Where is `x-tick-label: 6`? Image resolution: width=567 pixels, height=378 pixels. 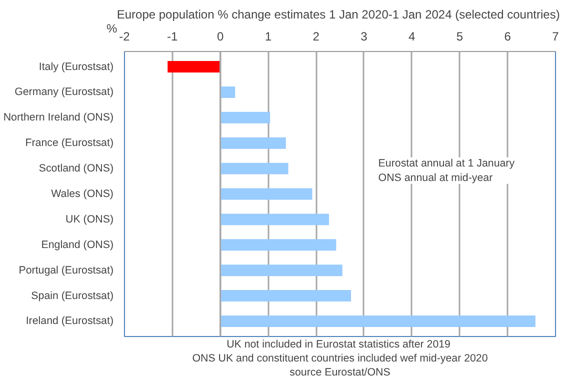
x-tick-label: 6 is located at coordinates (508, 37).